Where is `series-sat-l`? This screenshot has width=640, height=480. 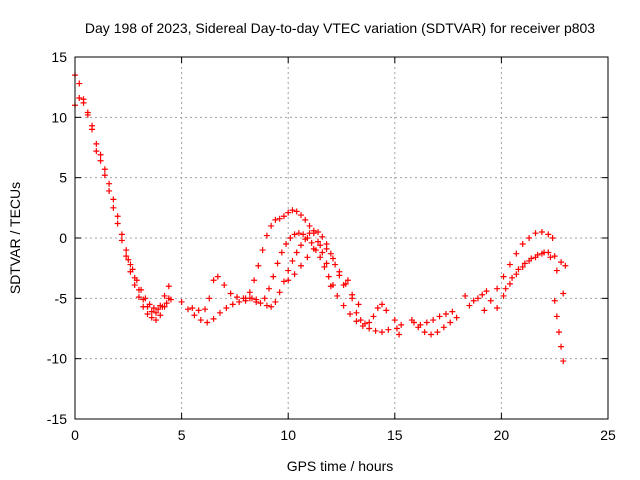
series-sat-l is located at coordinates (398, 327).